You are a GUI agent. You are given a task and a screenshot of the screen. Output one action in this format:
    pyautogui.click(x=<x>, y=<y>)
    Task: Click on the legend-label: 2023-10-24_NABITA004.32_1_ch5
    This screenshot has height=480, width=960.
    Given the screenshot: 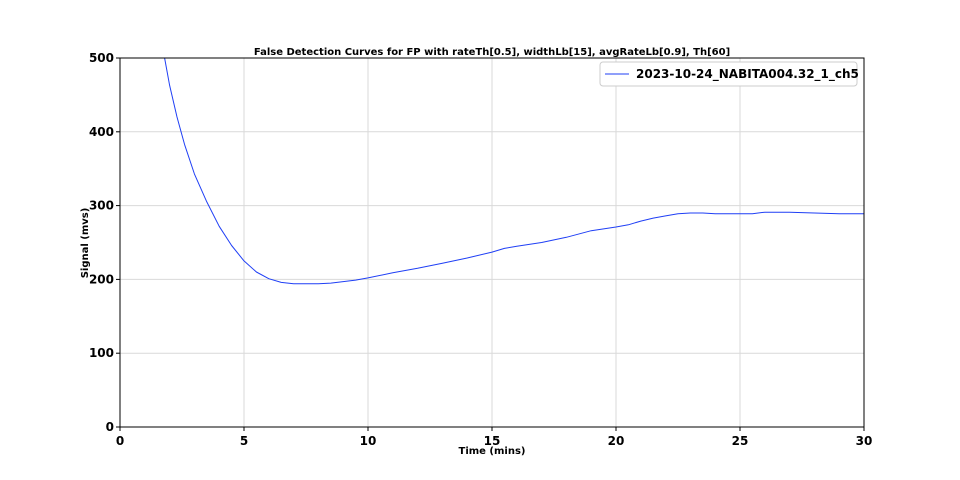 What is the action you would take?
    pyautogui.click(x=747, y=74)
    